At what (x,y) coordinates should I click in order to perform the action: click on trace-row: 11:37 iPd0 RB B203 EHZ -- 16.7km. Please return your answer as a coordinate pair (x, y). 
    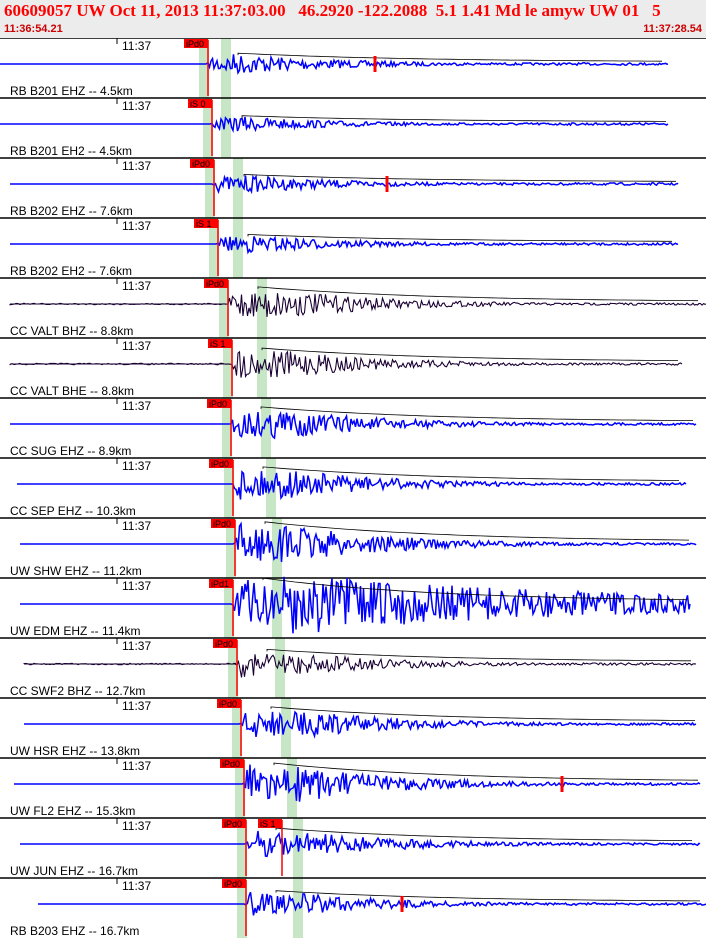
    Looking at the image, I should click on (353, 907).